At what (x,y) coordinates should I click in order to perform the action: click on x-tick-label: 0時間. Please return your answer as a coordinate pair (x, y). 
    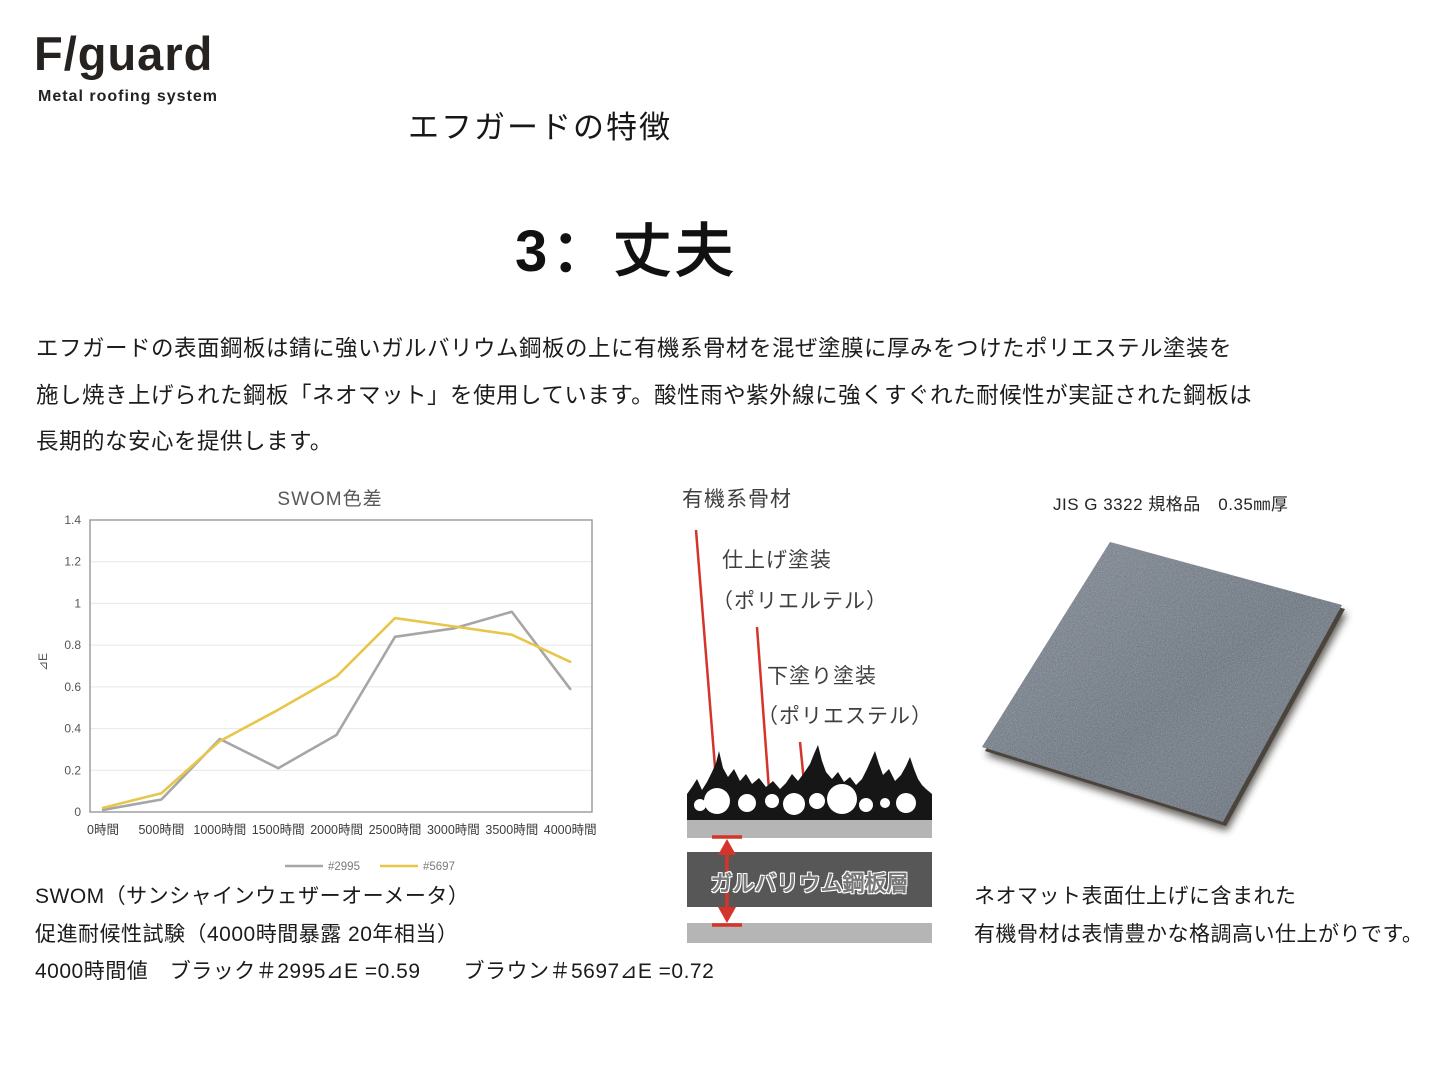
    Looking at the image, I should click on (103, 830).